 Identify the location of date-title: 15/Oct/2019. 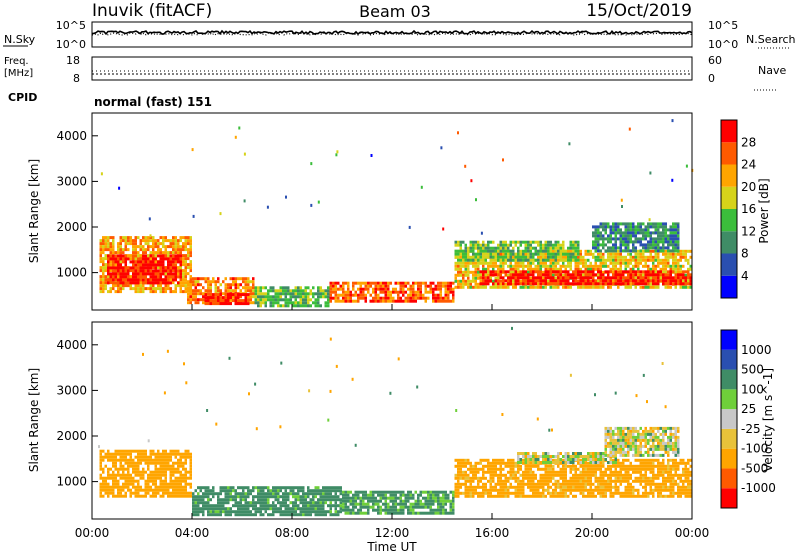
(639, 11).